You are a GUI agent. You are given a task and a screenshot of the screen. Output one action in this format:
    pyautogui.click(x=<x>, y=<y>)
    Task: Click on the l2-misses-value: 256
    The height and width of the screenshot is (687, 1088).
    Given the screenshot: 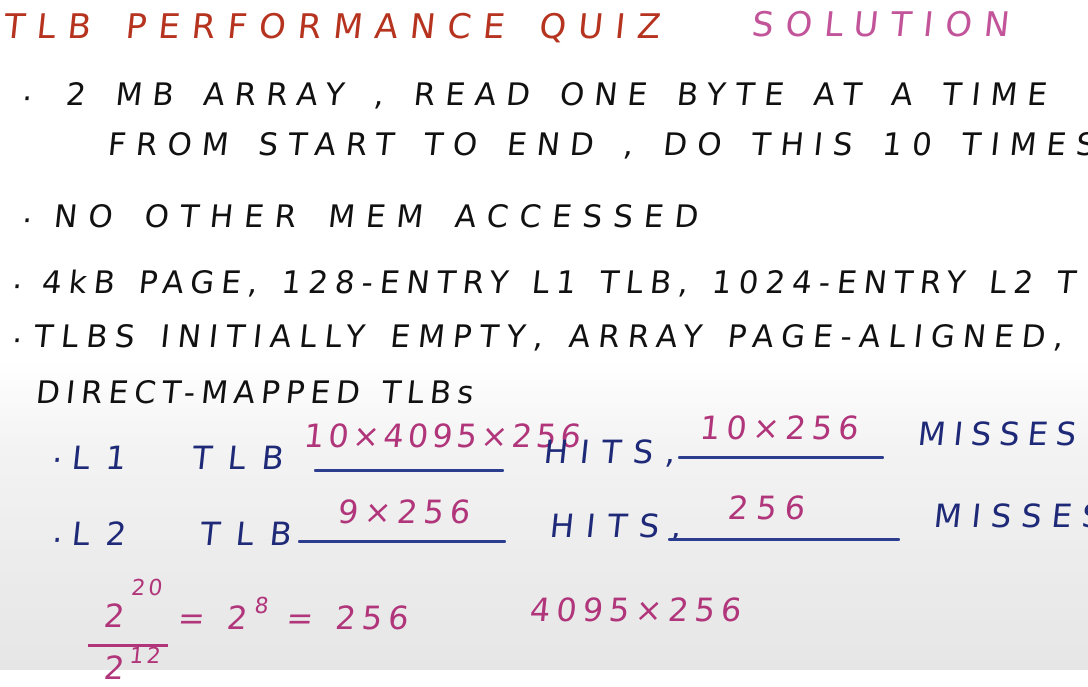 What is the action you would take?
    pyautogui.click(x=771, y=508)
    